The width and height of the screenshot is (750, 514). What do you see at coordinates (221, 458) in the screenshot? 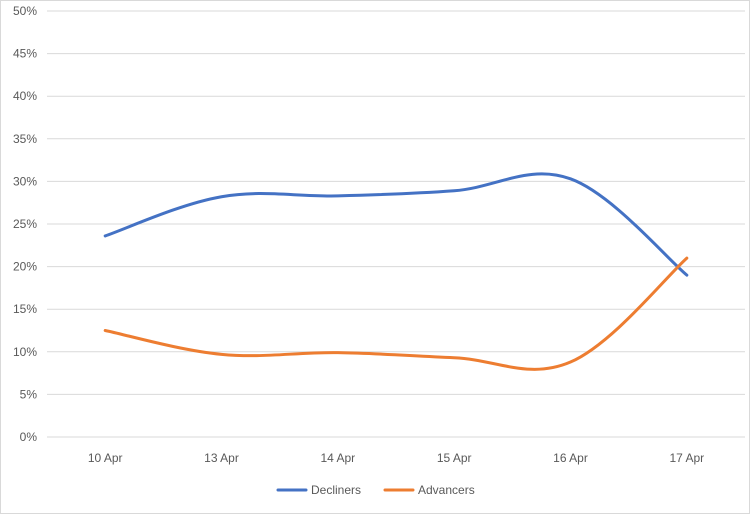
I see `x-tick-label: 13 Apr` at bounding box center [221, 458].